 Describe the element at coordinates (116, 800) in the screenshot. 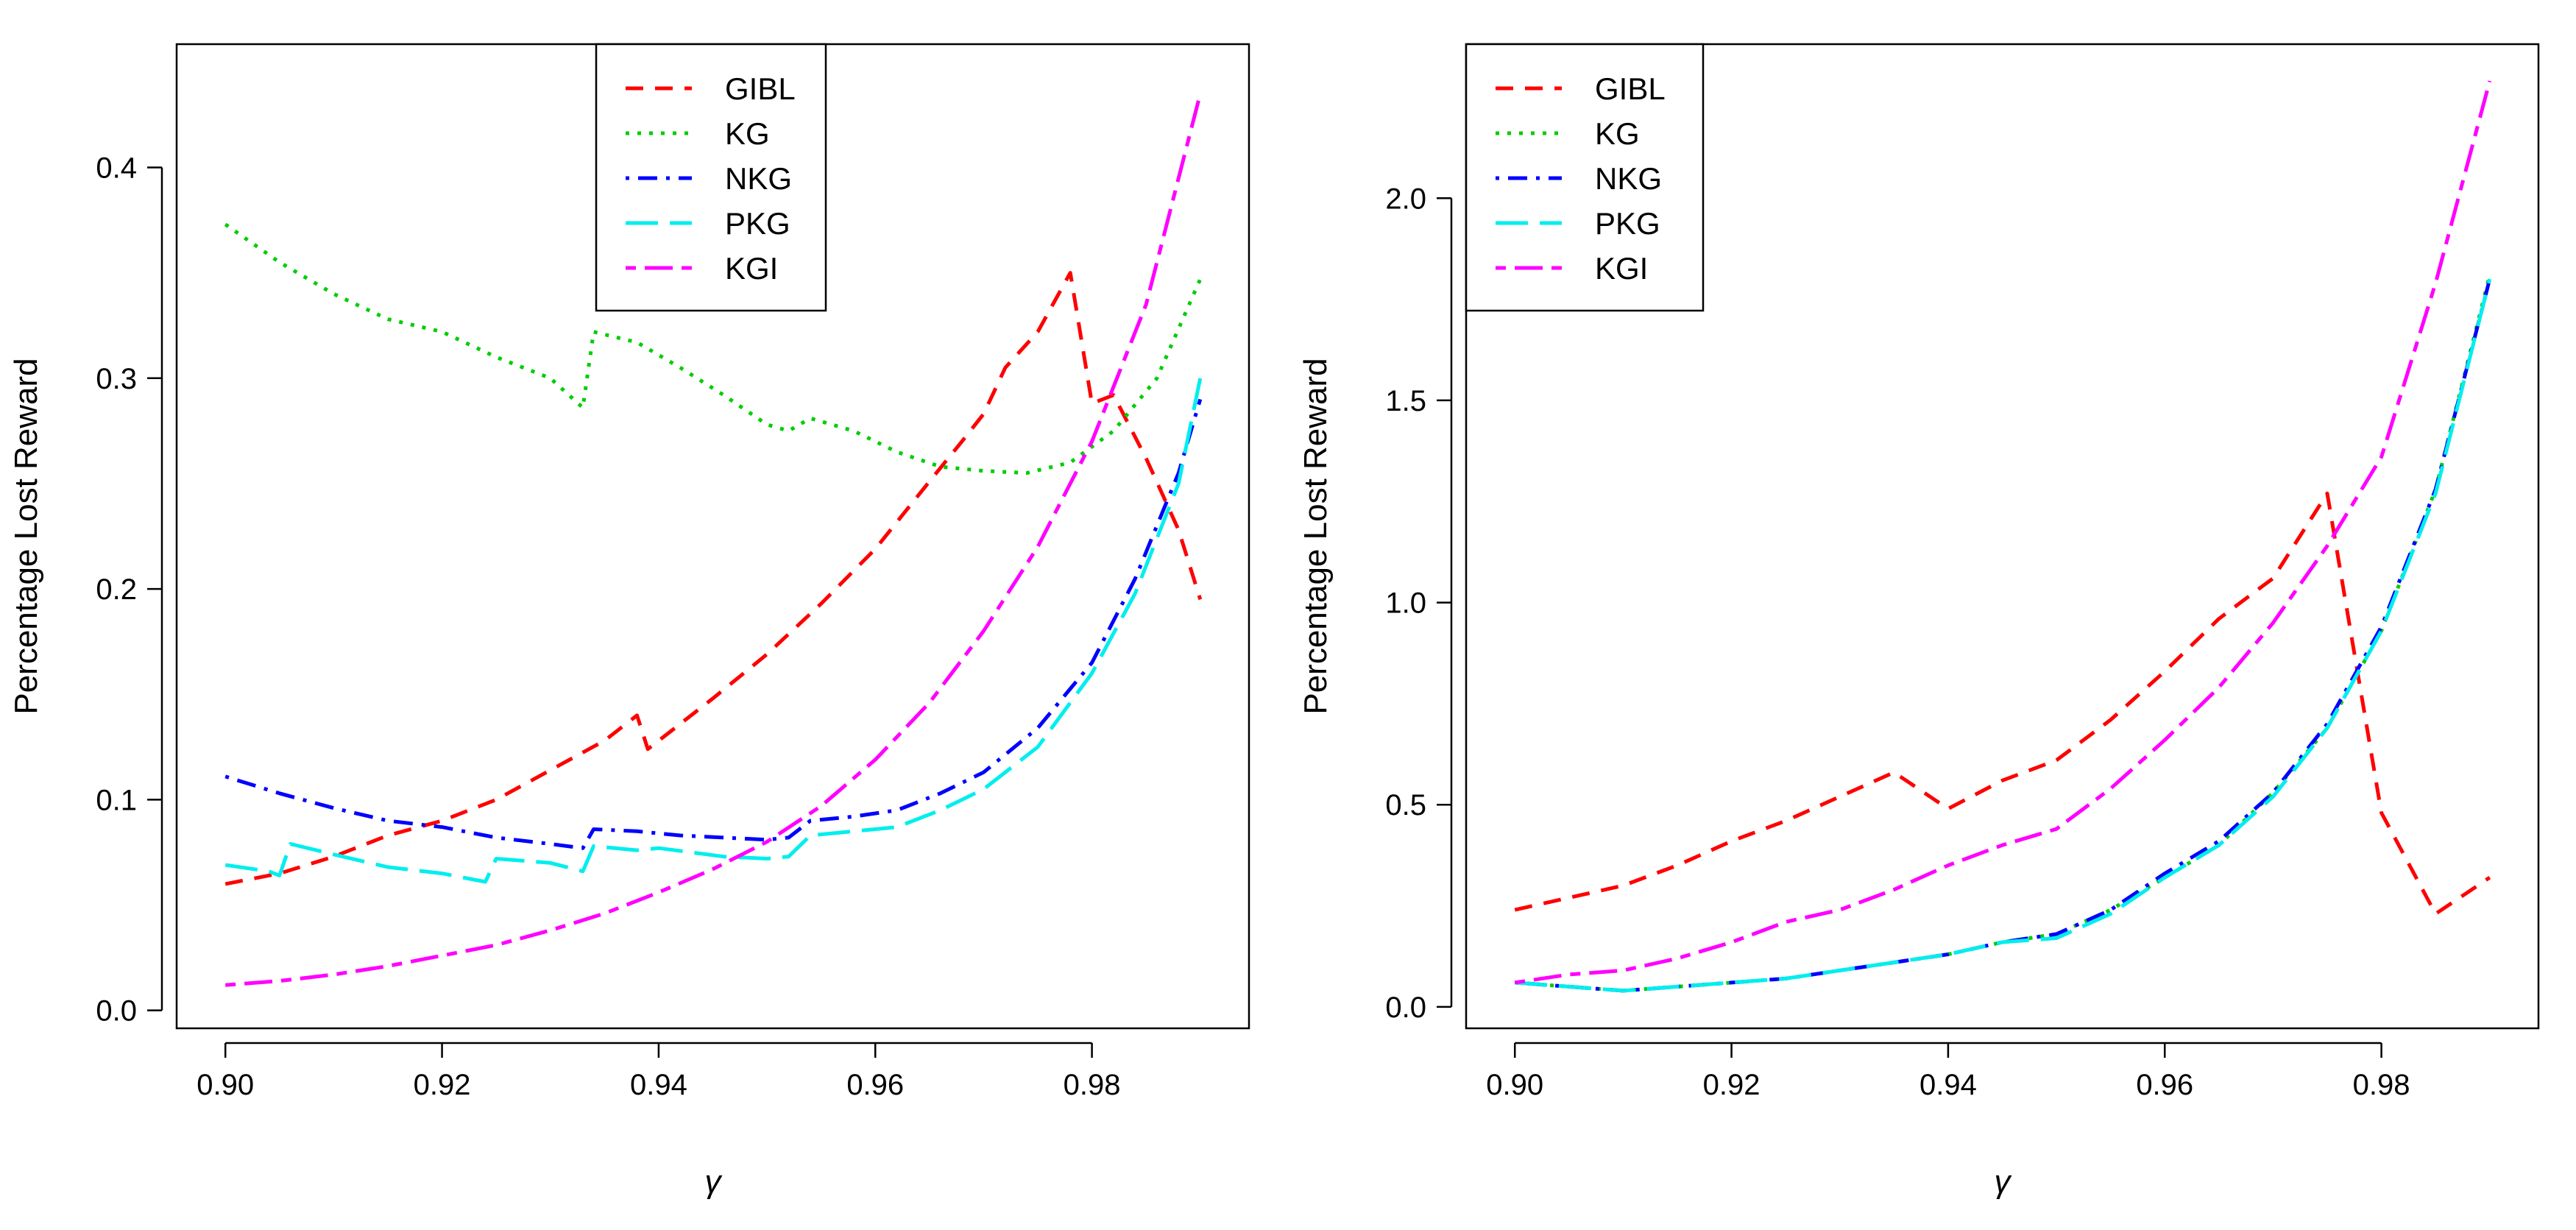

I see `y-tick-label: 0.1` at that location.